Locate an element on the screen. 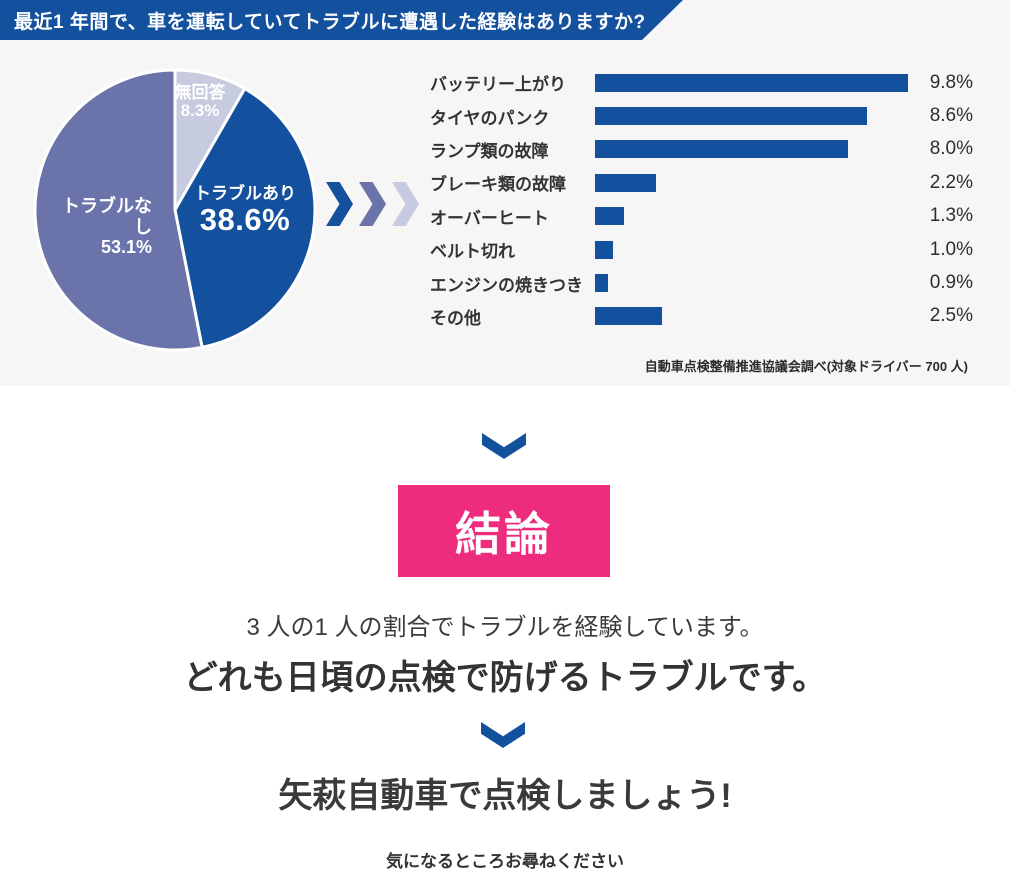 The height and width of the screenshot is (873, 1010). triple-chevron-right-icon is located at coordinates (372, 204).